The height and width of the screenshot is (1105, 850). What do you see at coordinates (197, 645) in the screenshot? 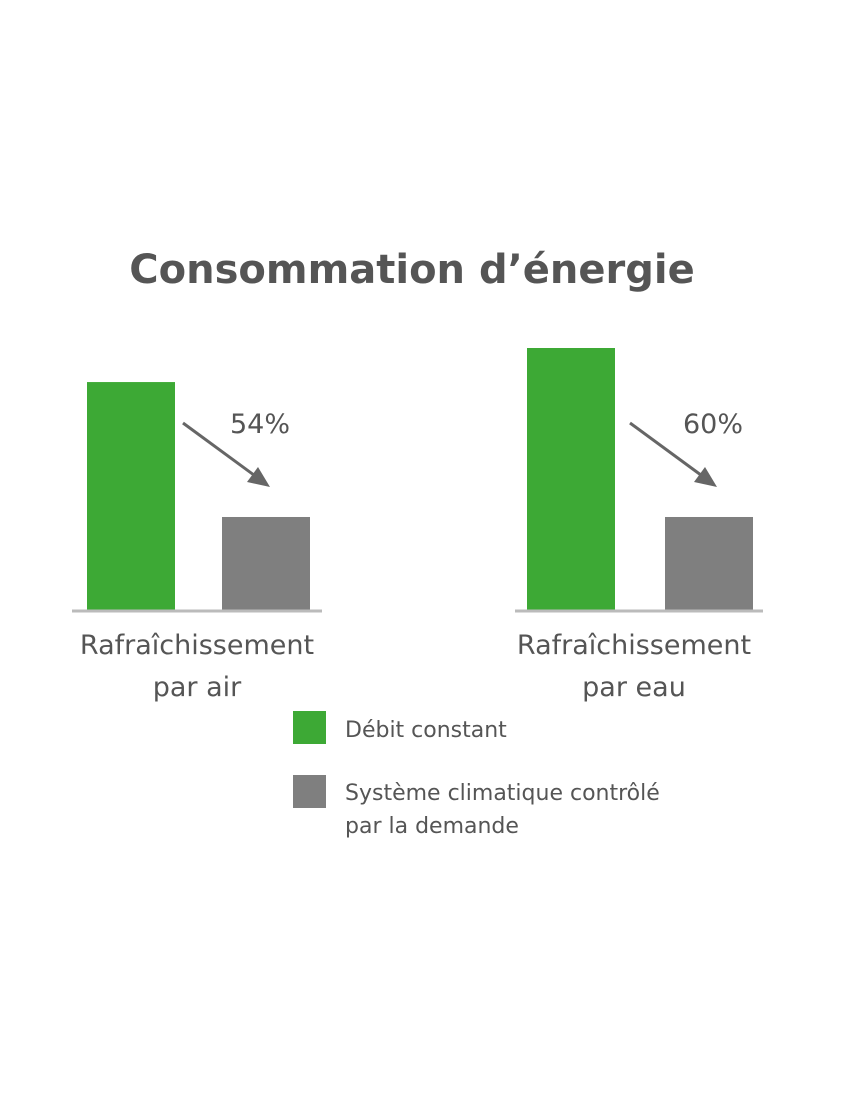
I see `category-label-0-line1: Rafraîchissement` at bounding box center [197, 645].